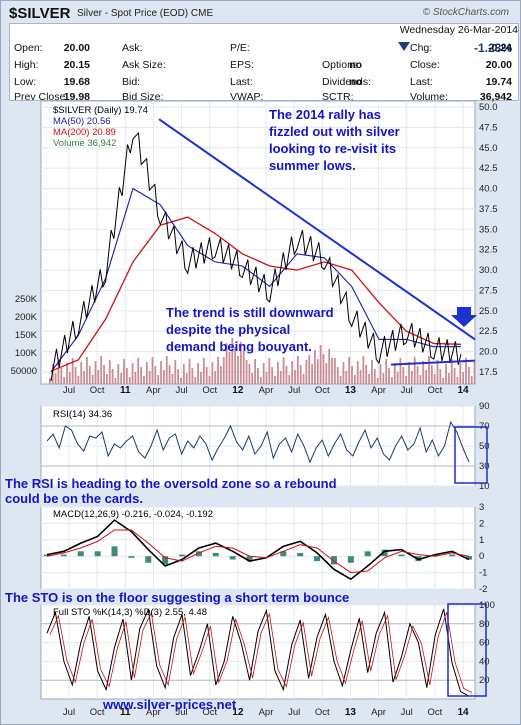  Describe the element at coordinates (488, 127) in the screenshot. I see `y-tick-label: 47.5` at that location.